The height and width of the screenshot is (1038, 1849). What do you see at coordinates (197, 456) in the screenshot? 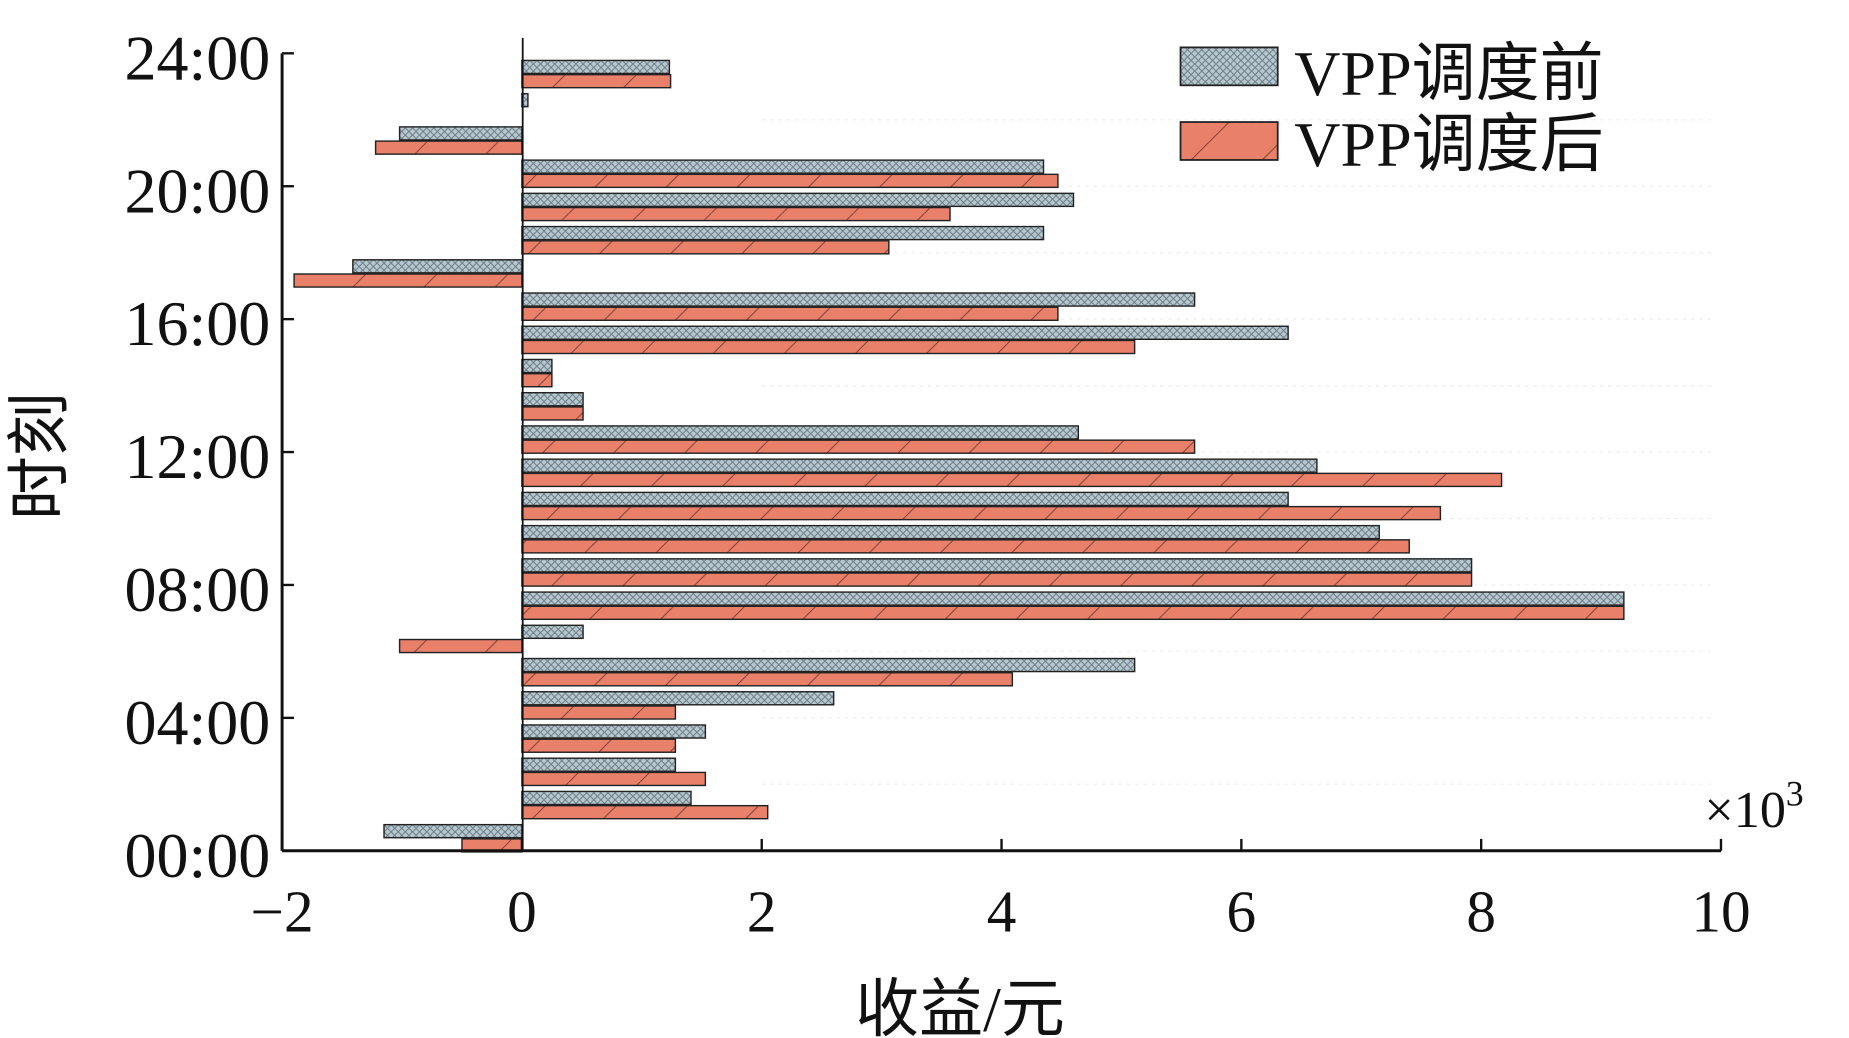
I see `y-tick-label: 12:00` at bounding box center [197, 456].